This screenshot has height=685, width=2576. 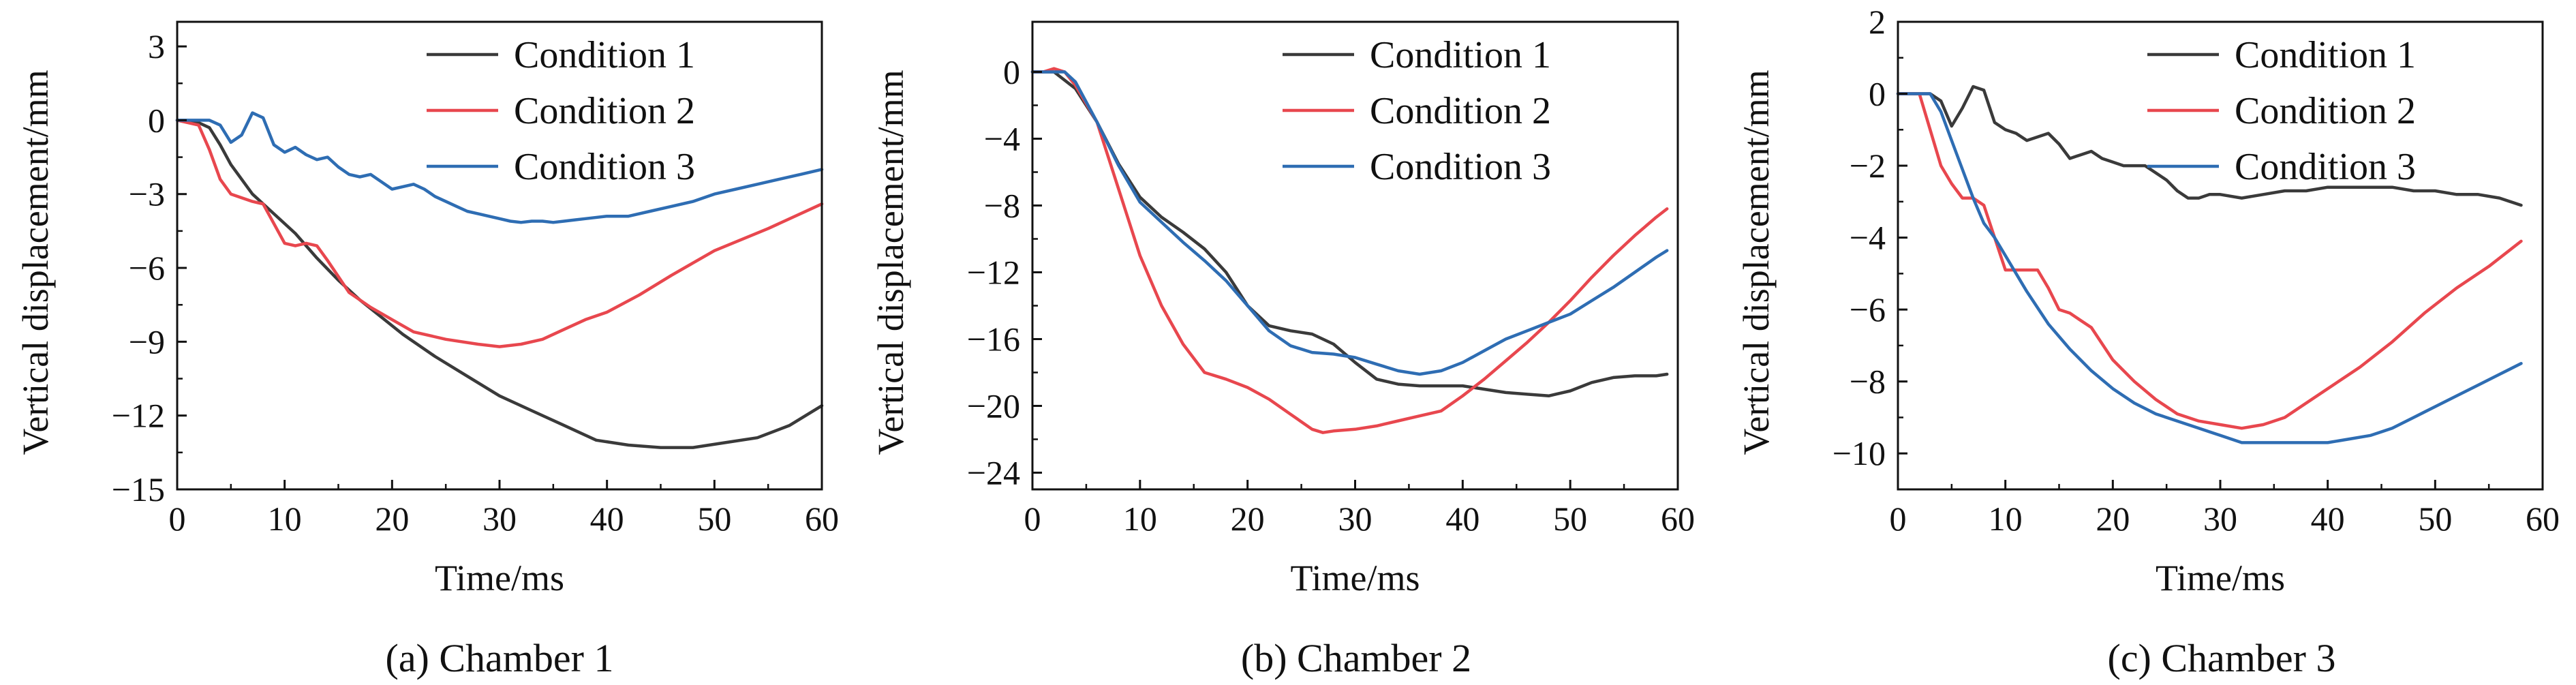 What do you see at coordinates (1356, 658) in the screenshot?
I see `panel-caption: (b) Chamber 2` at bounding box center [1356, 658].